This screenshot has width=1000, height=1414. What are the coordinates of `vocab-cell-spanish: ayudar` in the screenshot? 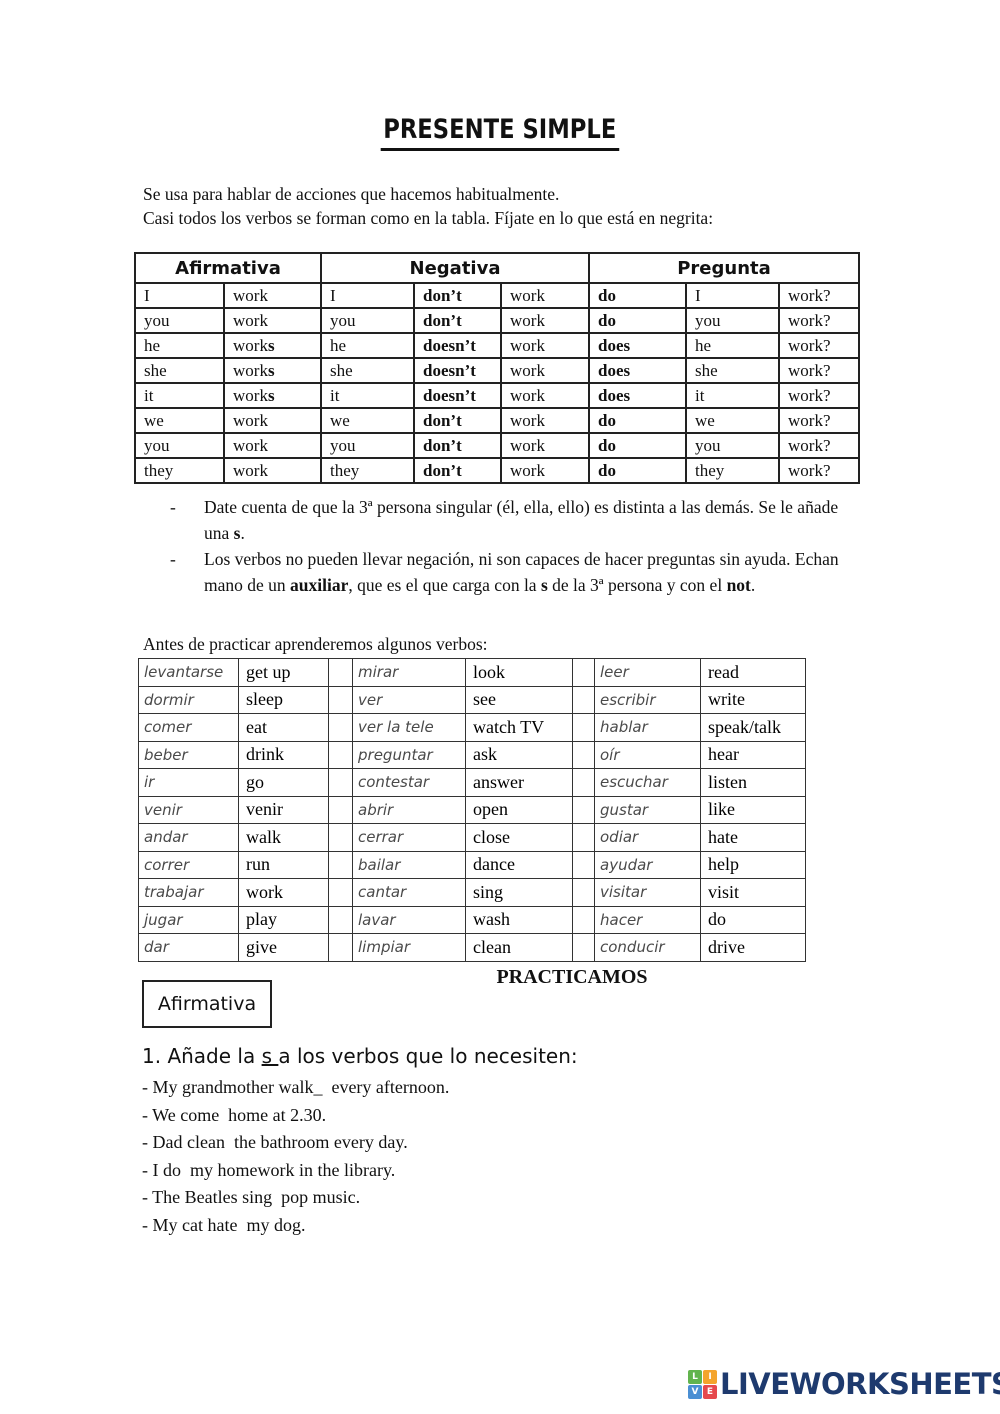 It's located at (647, 864).